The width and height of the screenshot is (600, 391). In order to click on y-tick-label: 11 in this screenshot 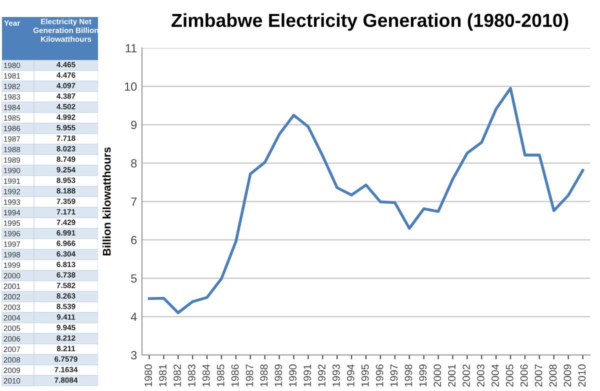, I will do `click(131, 48)`.